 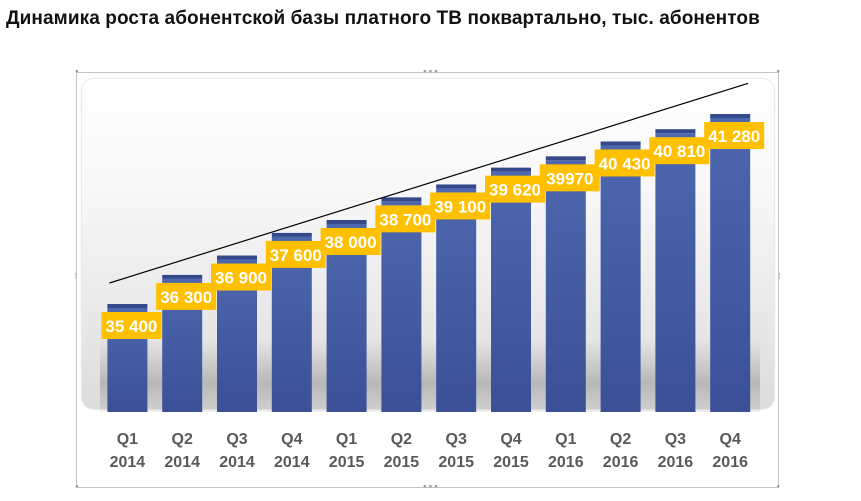 I want to click on data-label-text: 36 900, so click(x=241, y=278).